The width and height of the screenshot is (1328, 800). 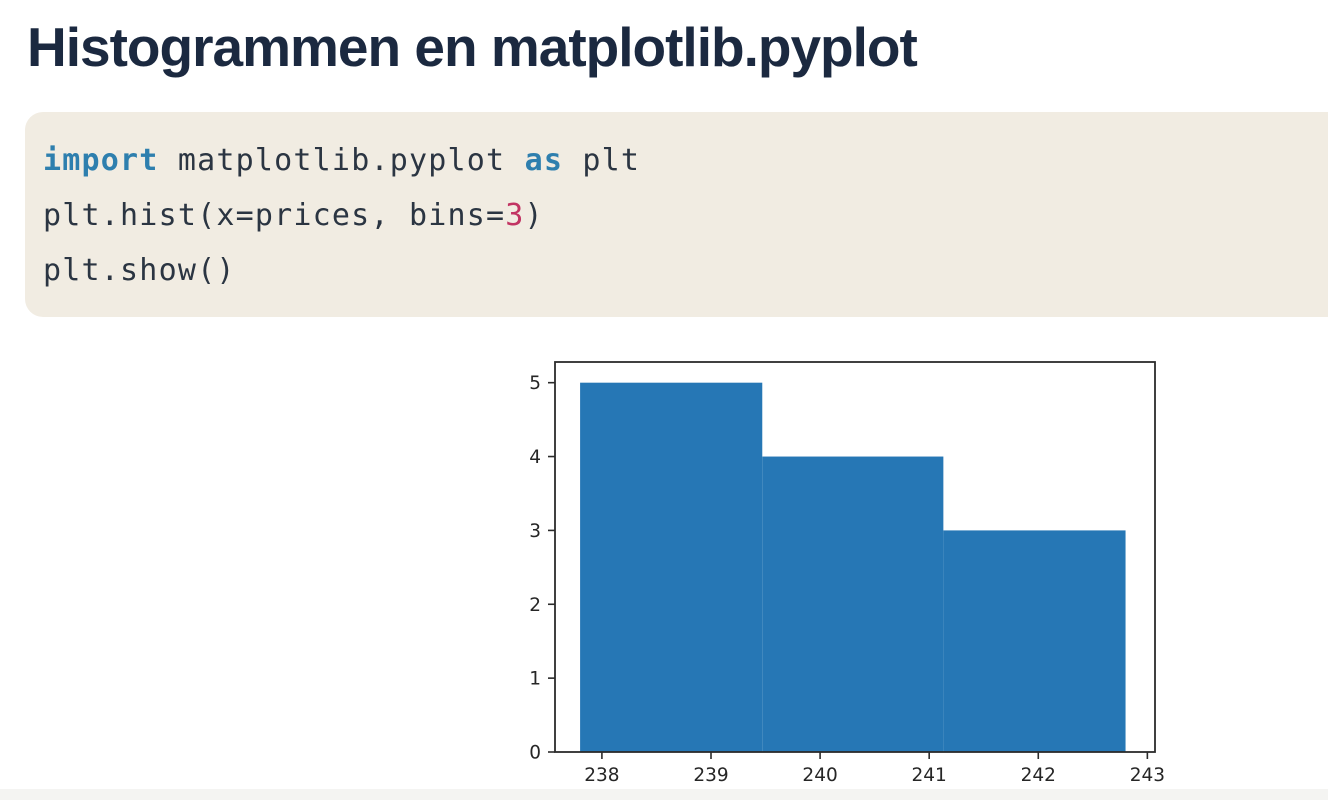 What do you see at coordinates (101, 160) in the screenshot?
I see `code-token-keyword: import` at bounding box center [101, 160].